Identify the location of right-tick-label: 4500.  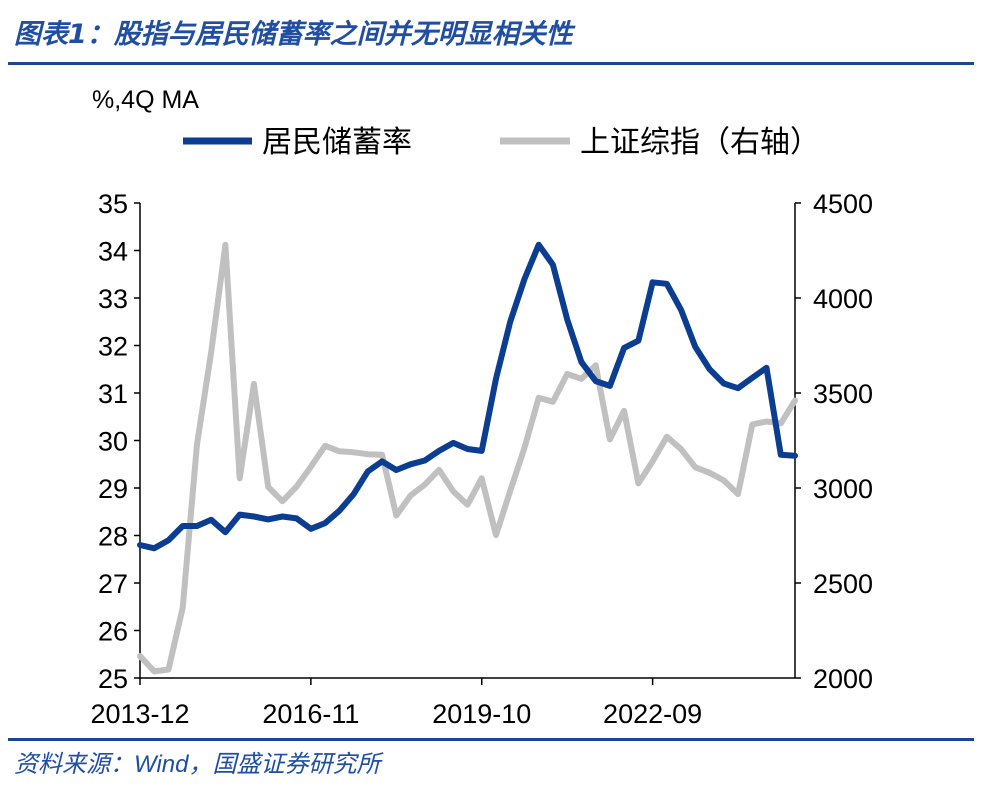
(843, 204).